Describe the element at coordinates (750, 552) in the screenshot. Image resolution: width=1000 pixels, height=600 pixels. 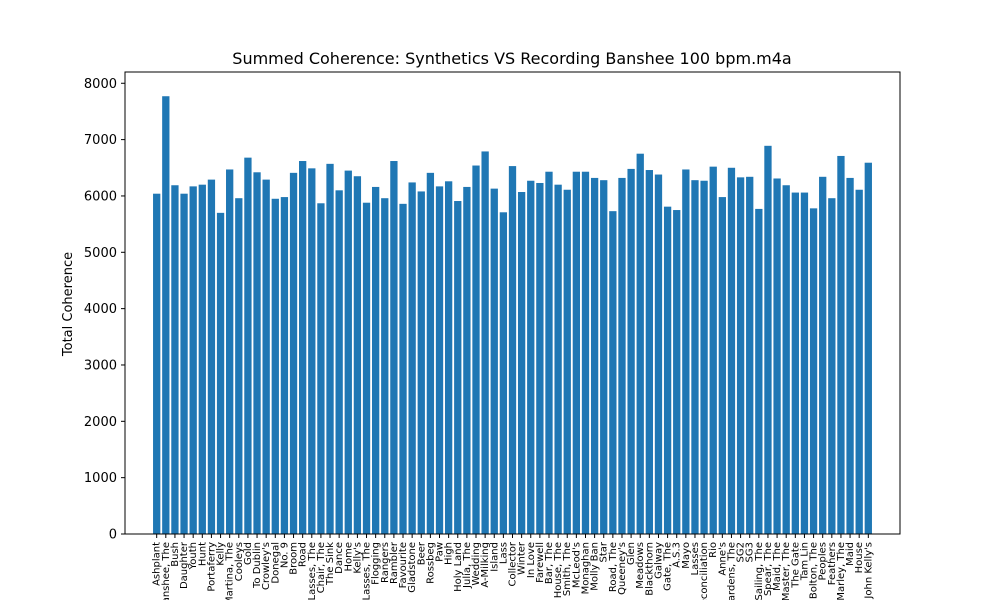
I see `x-tick-label-65: SG3` at that location.